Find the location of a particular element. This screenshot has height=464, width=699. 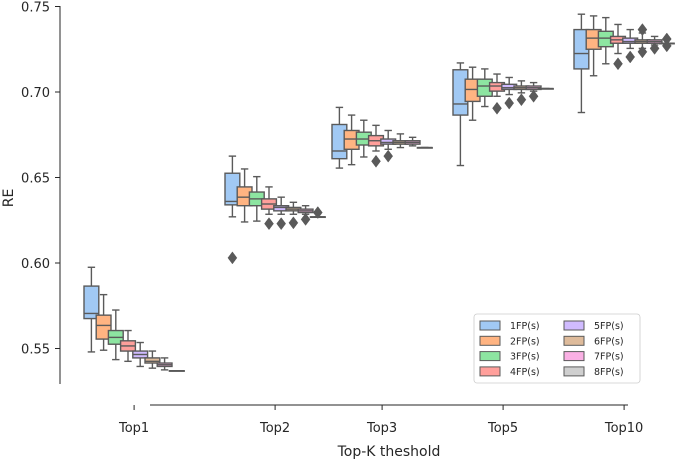

box-1FPs-Top1 is located at coordinates (91, 309).